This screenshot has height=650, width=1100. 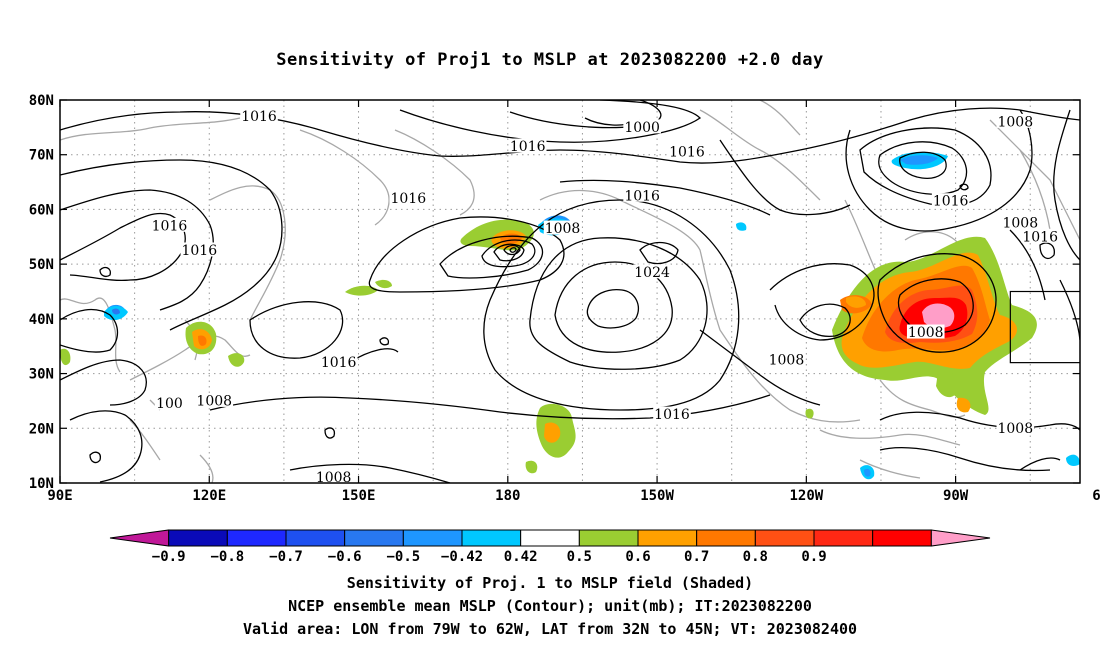 What do you see at coordinates (507, 496) in the screenshot?
I see `lon-tick-label: 180` at bounding box center [507, 496].